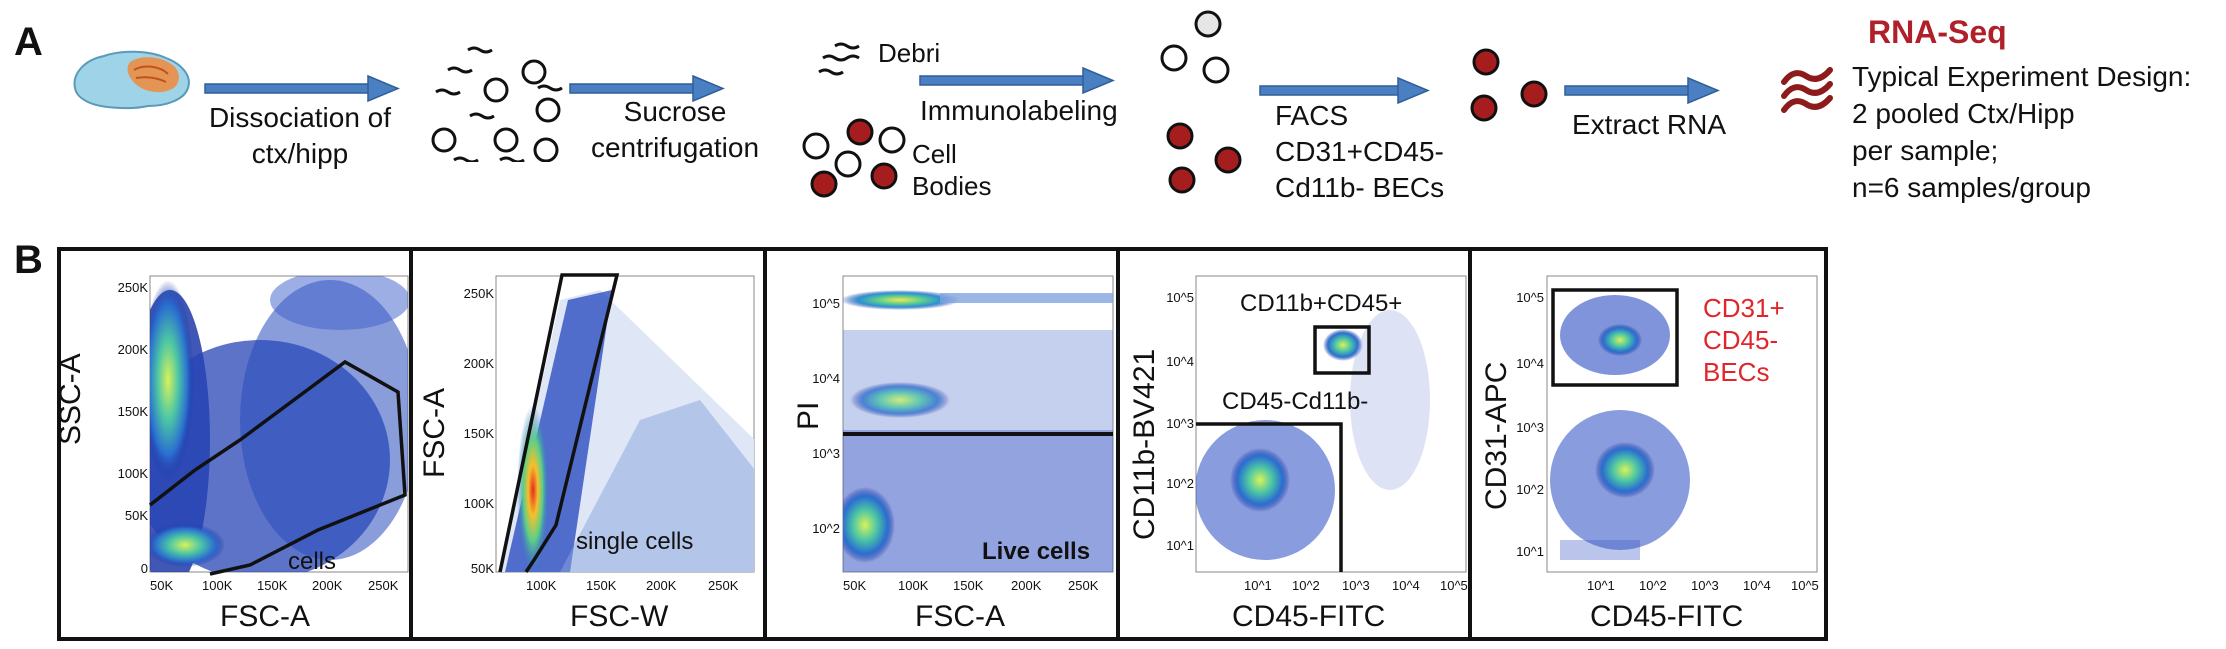 The image size is (2226, 649). Describe the element at coordinates (1036, 551) in the screenshot. I see `plot3-gate-label: Live cells` at that location.